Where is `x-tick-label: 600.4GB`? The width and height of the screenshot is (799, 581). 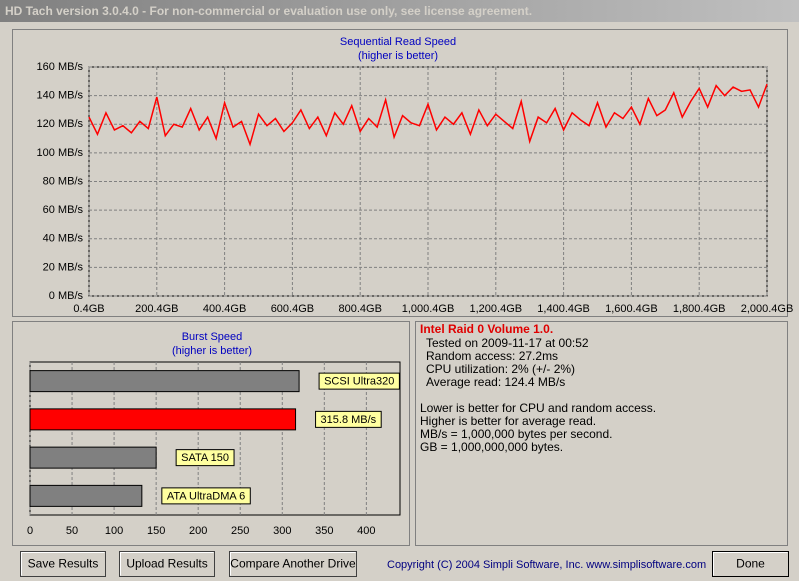
x-tick-label: 600.4GB is located at coordinates (292, 309).